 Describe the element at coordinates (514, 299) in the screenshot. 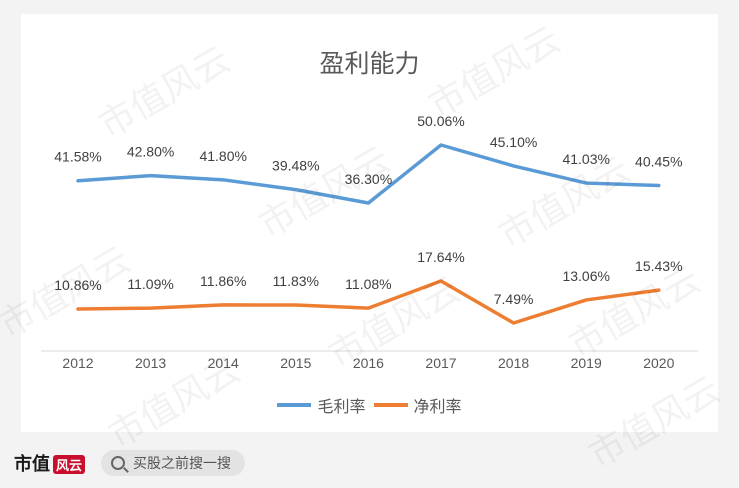

I see `data-label: 7.49%` at that location.